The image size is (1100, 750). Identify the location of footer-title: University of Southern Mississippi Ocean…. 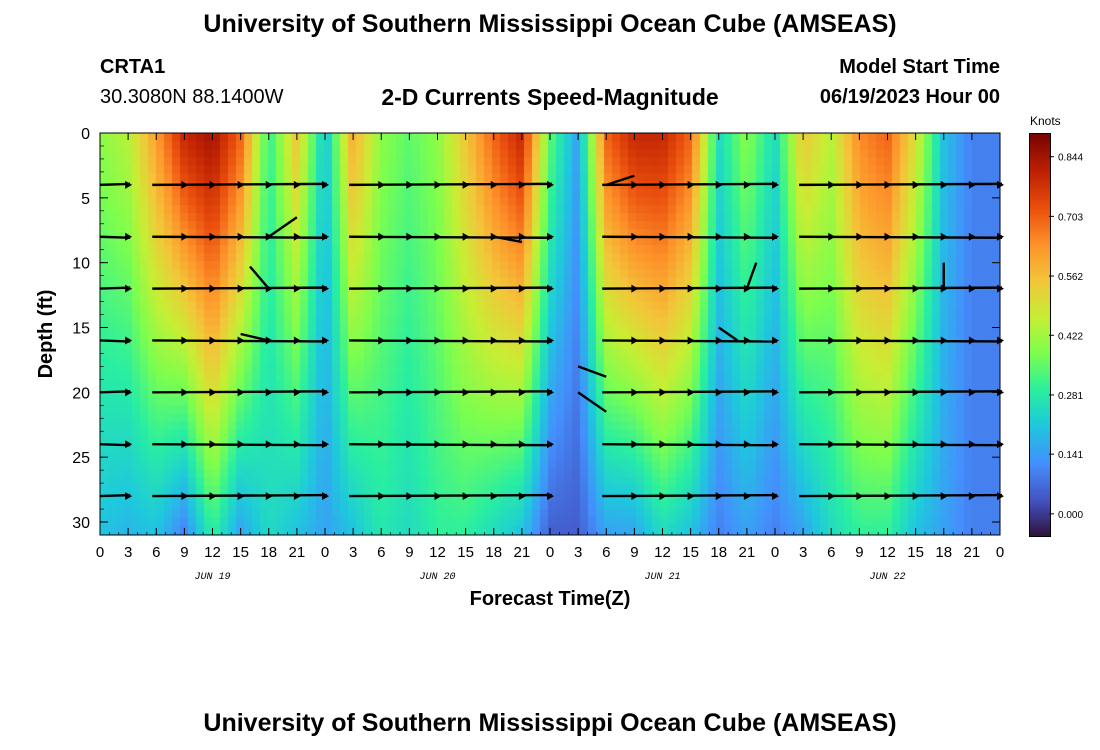
(550, 723).